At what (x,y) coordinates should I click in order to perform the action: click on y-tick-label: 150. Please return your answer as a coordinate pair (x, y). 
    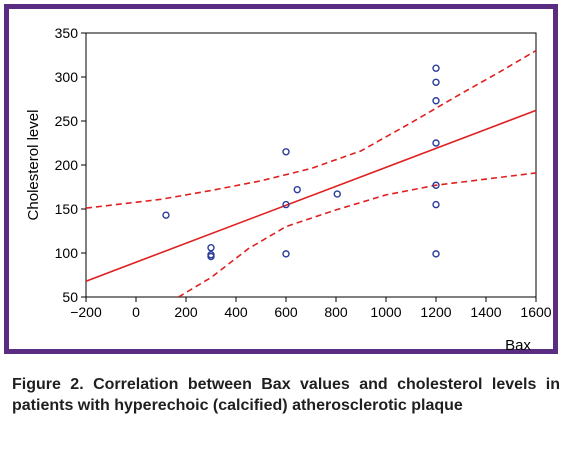
    Looking at the image, I should click on (67, 209).